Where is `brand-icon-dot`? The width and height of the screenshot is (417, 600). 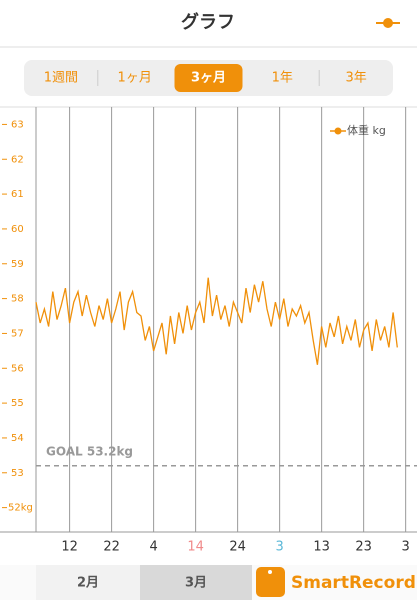
brand-icon-dot is located at coordinates (270, 572).